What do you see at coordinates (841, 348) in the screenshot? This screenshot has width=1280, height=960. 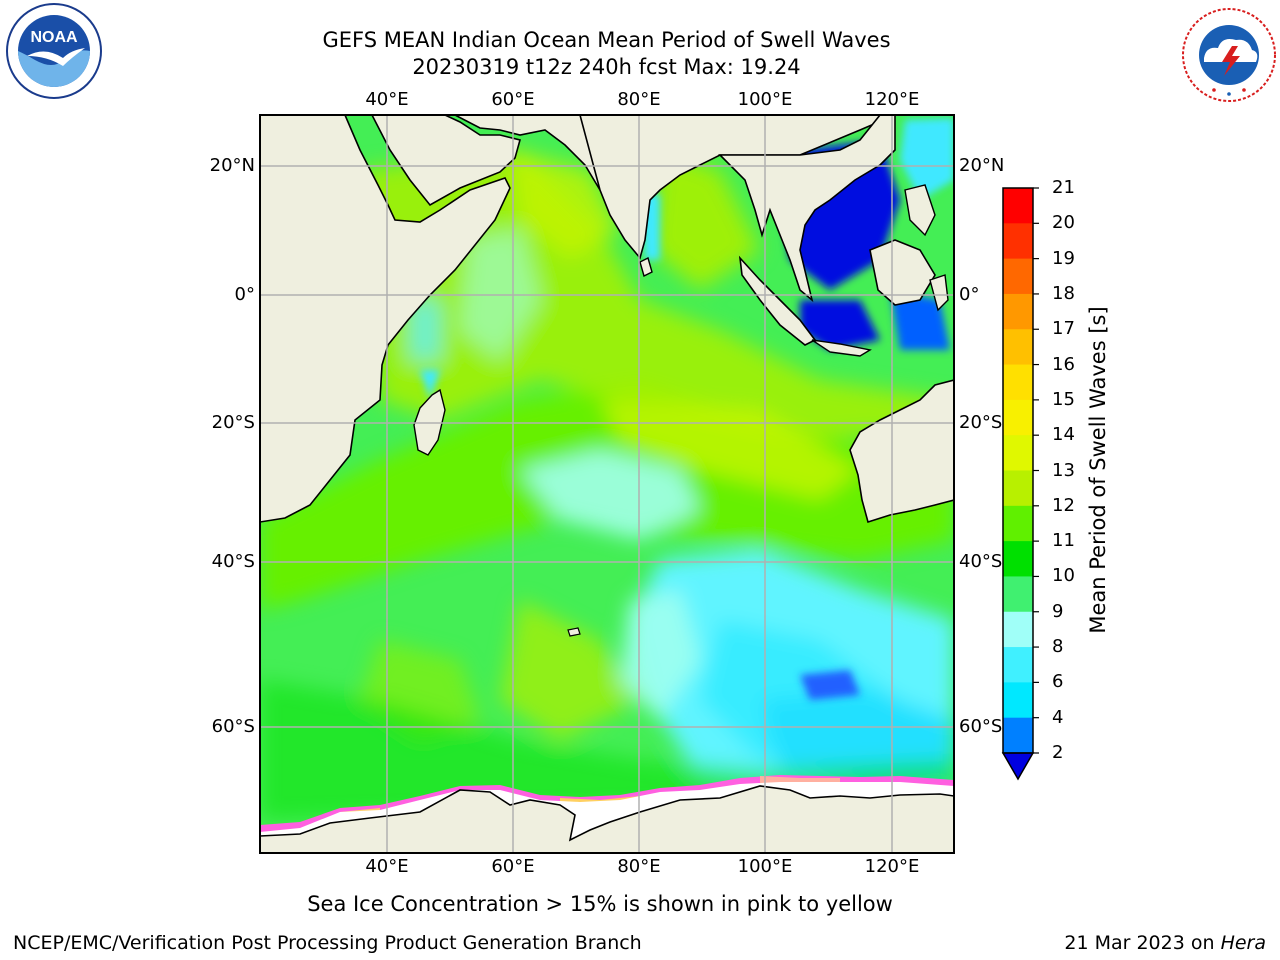 I see `java-land` at bounding box center [841, 348].